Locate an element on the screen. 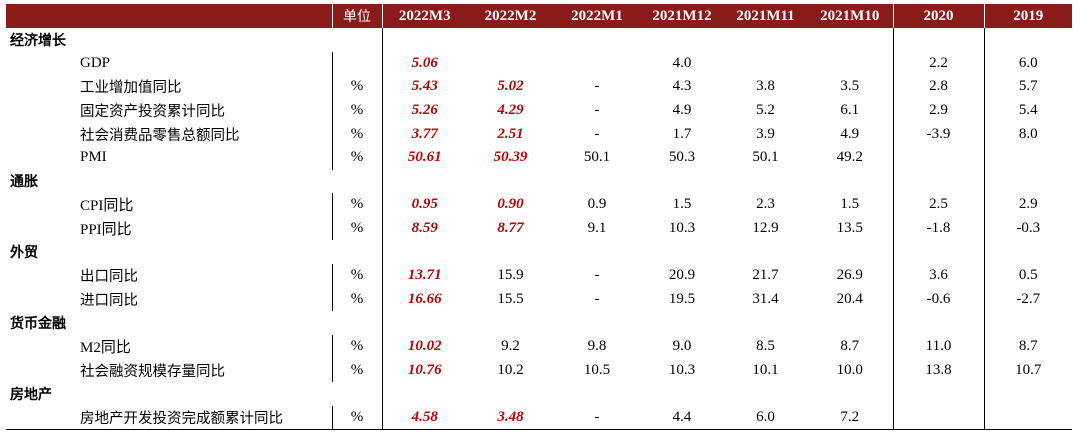 Image resolution: width=1080 pixels, height=435 pixels. value-cell-2022m3: 3.77 is located at coordinates (424, 134).